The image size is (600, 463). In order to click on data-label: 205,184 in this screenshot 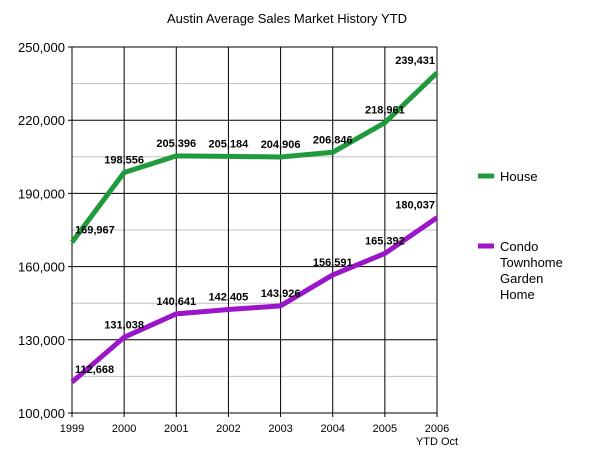, I will do `click(229, 144)`.